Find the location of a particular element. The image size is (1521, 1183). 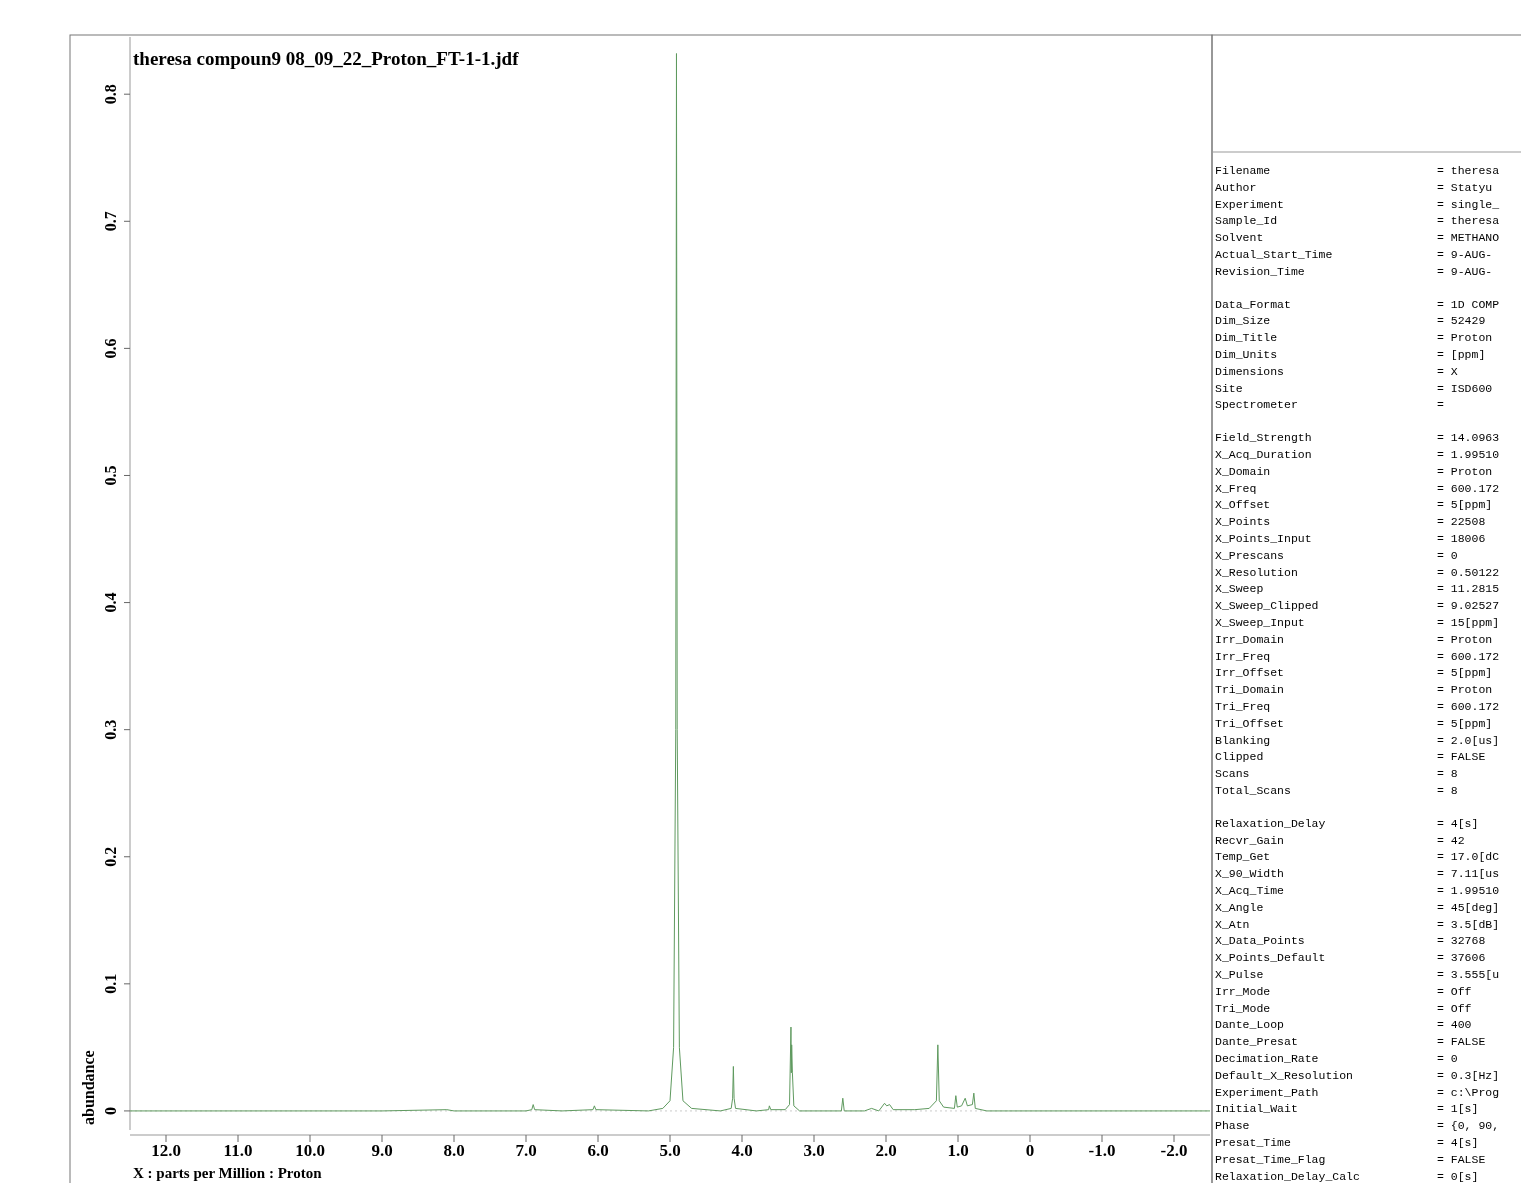

text: Actual_Start_Time is located at coordinates (1274, 254).